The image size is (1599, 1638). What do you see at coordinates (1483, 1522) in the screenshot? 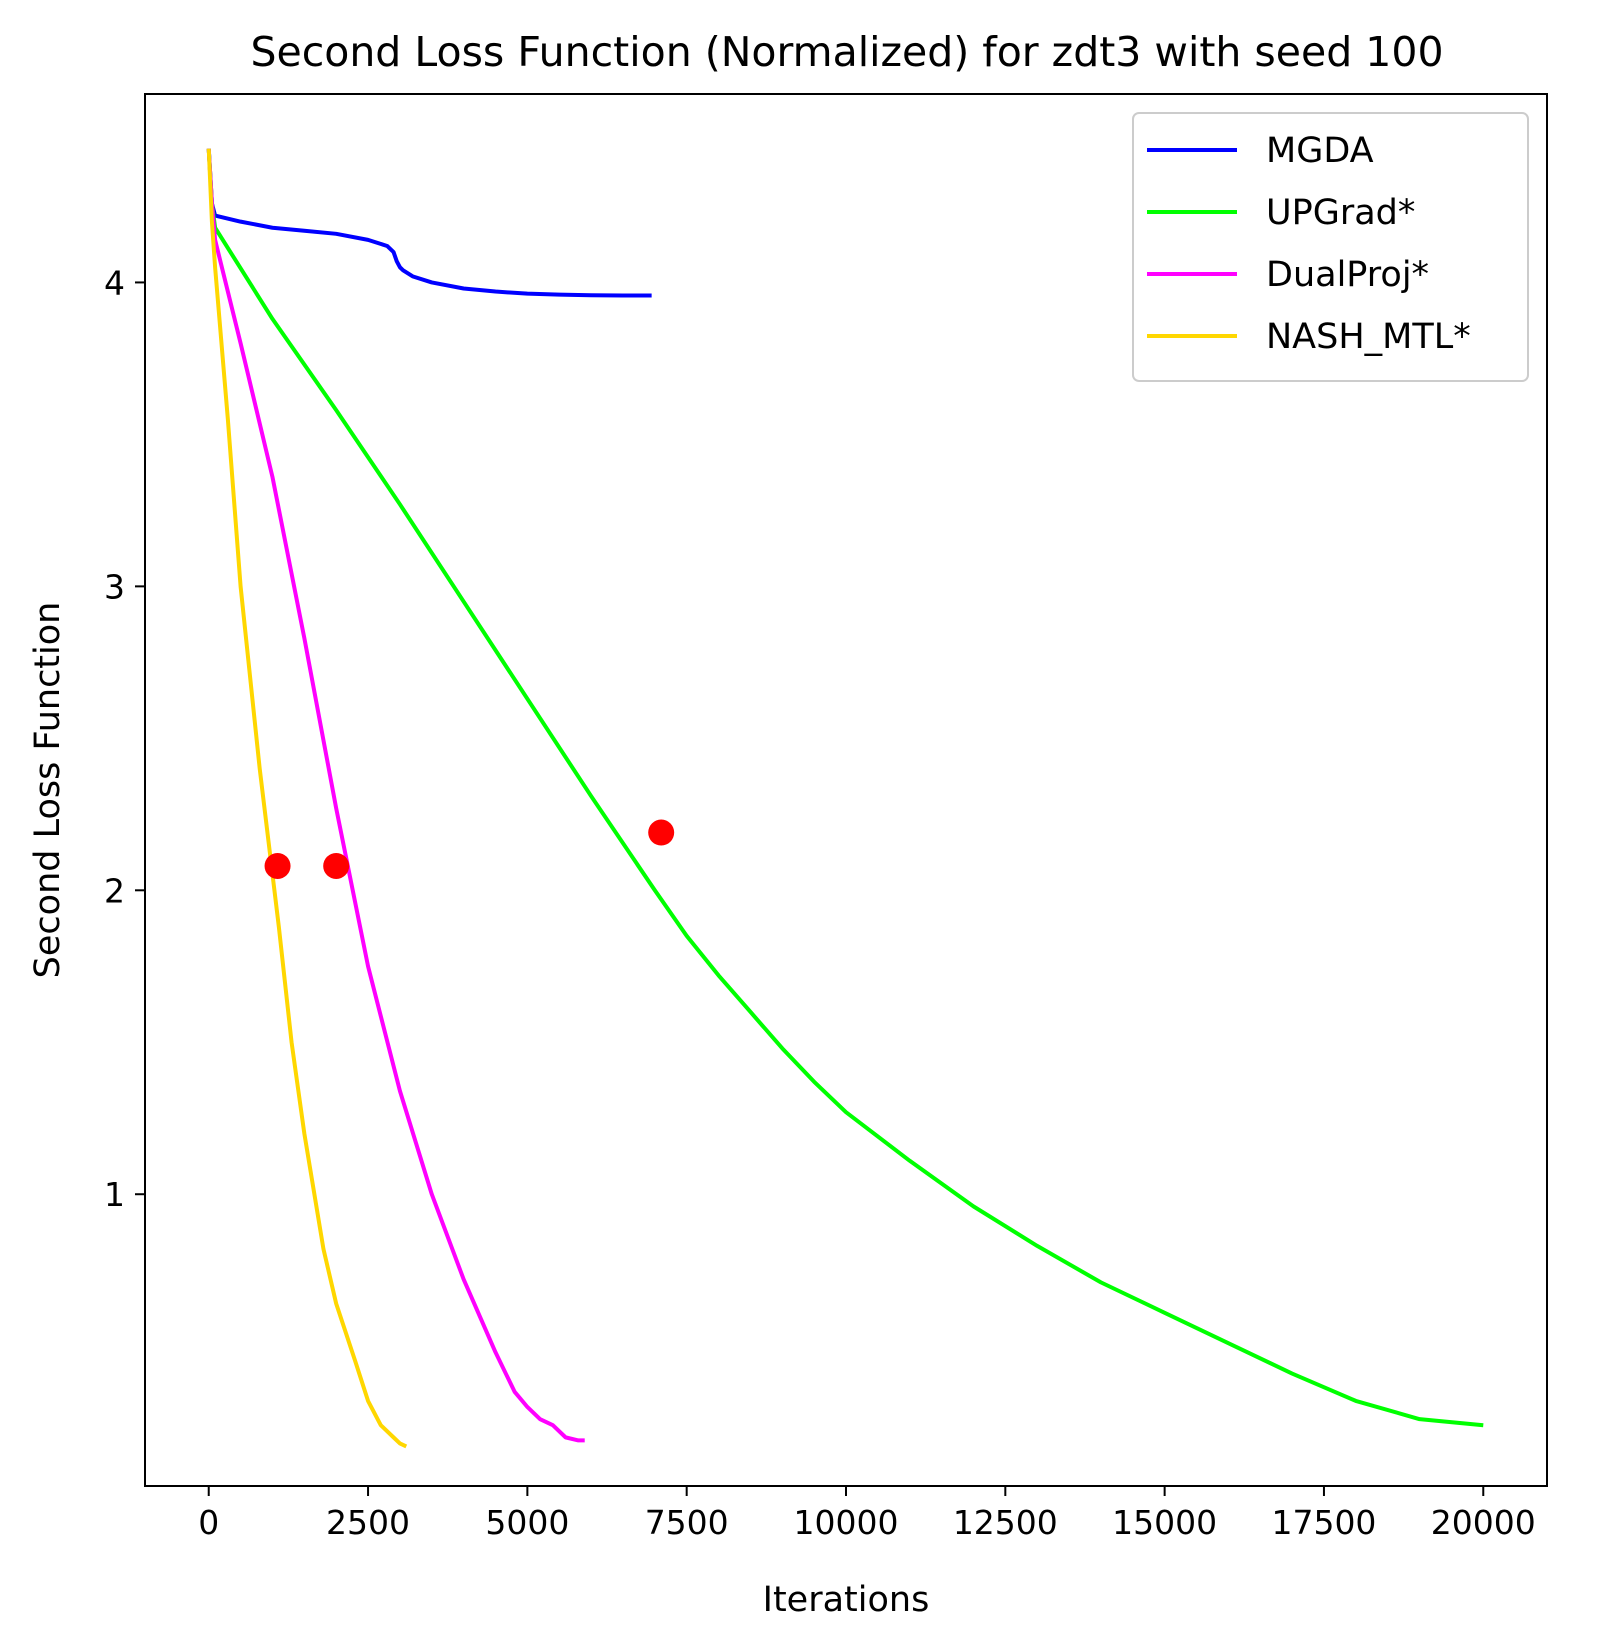
I see `x-tick-label: 20000` at bounding box center [1483, 1522].